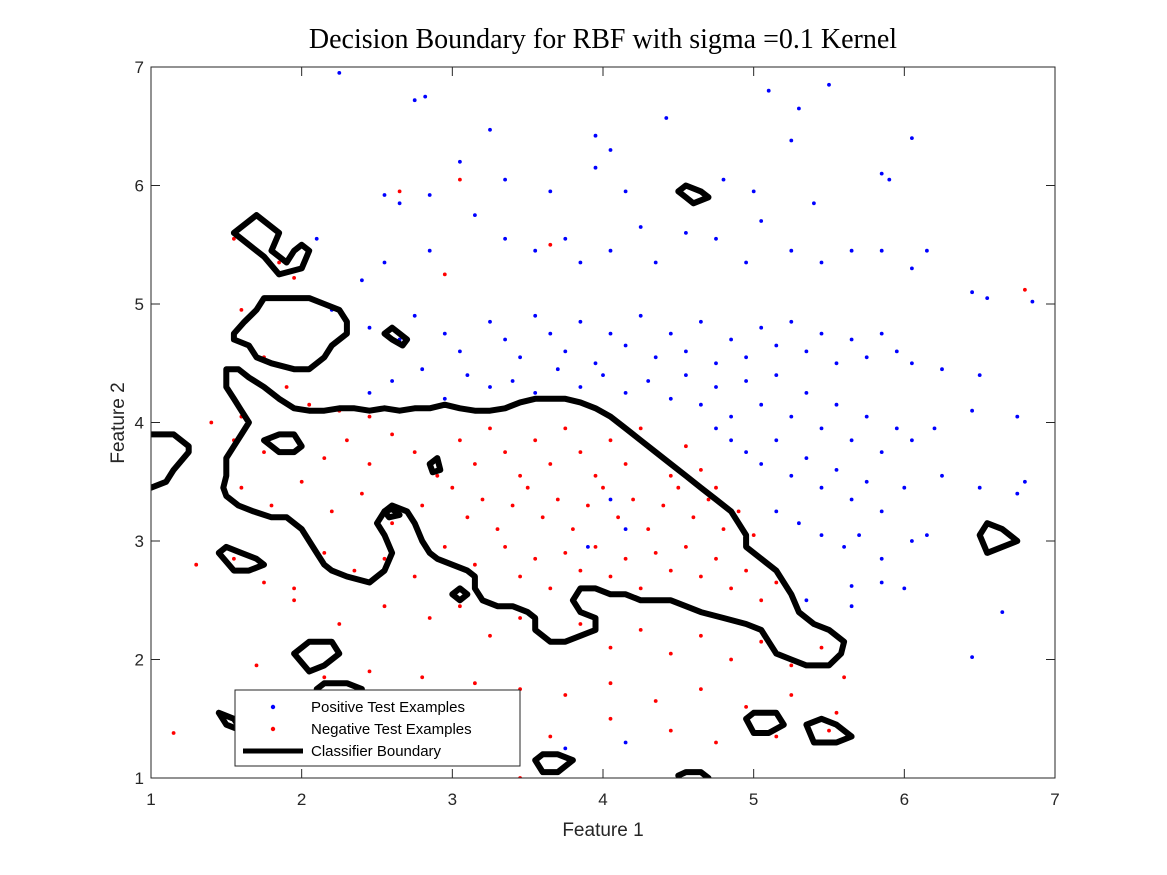  What do you see at coordinates (273, 707) in the screenshot?
I see `legend-marker-positive` at bounding box center [273, 707].